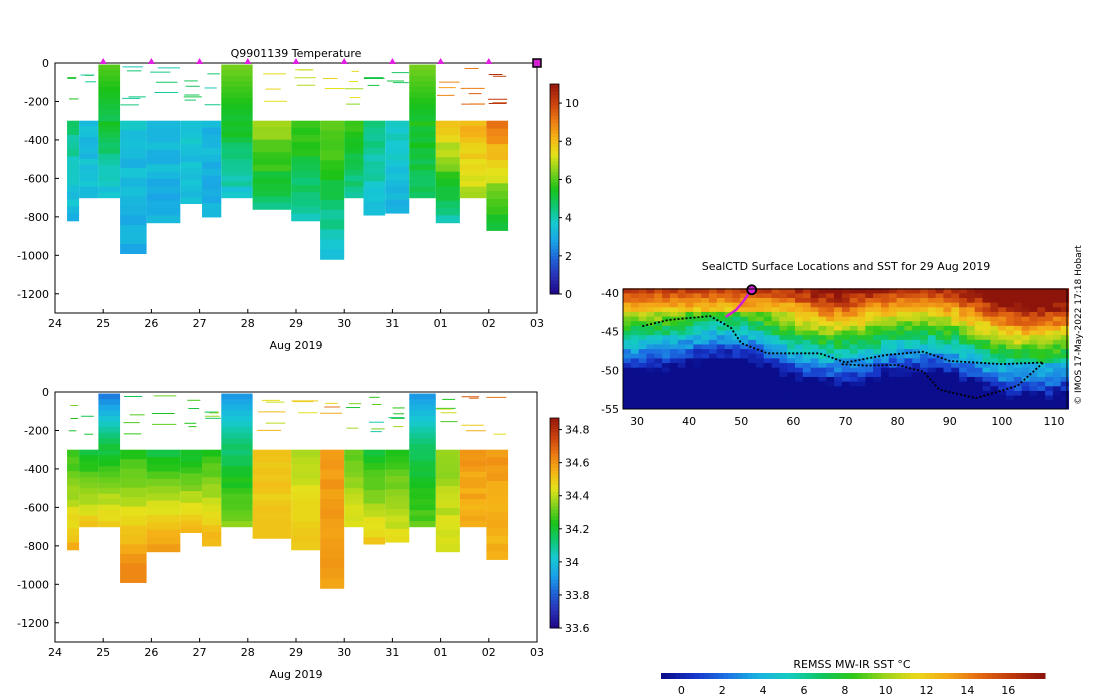  What do you see at coordinates (577, 595) in the screenshot?
I see `colorbar-tick-label: 33.8` at bounding box center [577, 595].